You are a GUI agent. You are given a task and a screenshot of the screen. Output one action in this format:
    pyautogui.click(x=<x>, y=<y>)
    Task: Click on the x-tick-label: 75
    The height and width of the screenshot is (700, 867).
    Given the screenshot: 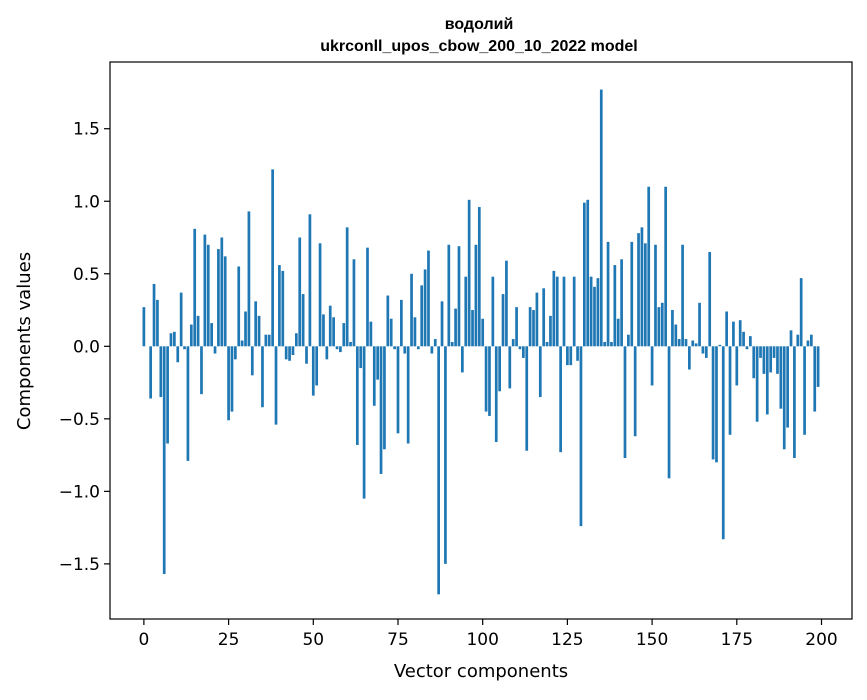 What is the action you would take?
    pyautogui.click(x=398, y=640)
    